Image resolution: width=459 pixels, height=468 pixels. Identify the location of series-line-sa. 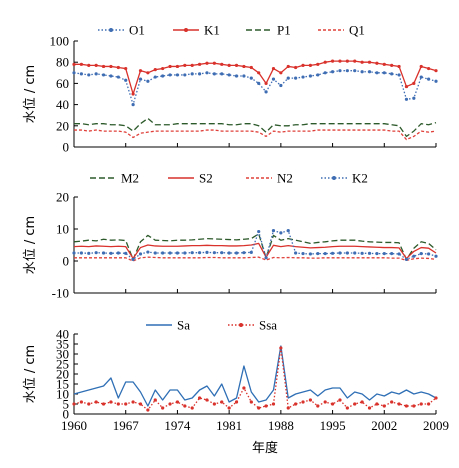
(255, 376).